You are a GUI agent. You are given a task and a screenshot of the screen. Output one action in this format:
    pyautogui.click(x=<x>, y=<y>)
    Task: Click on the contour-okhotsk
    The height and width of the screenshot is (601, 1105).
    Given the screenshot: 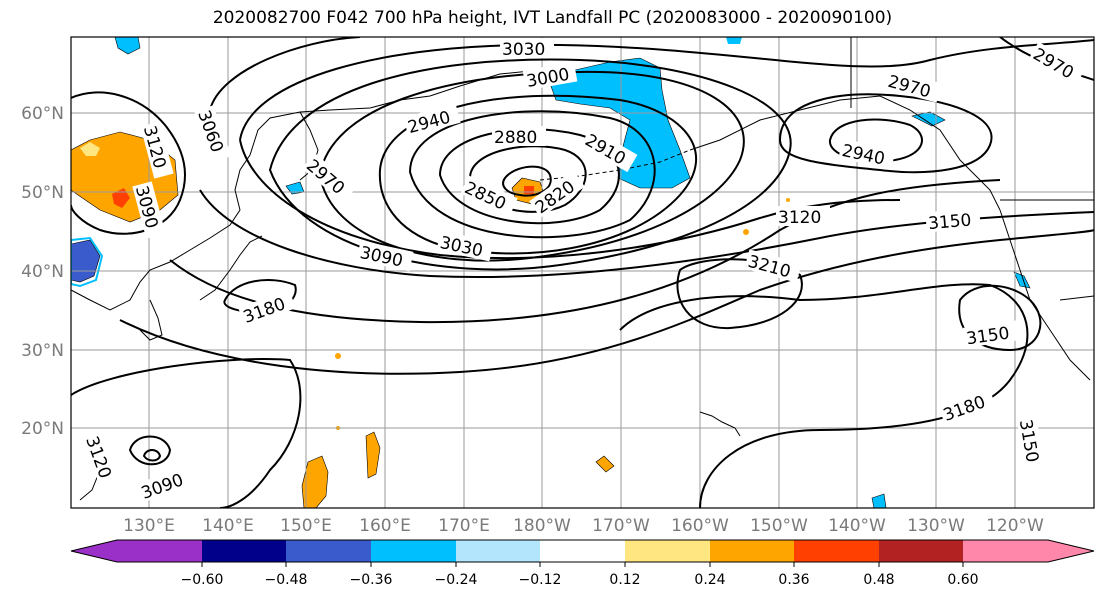 What is the action you would take?
    pyautogui.click(x=128, y=163)
    